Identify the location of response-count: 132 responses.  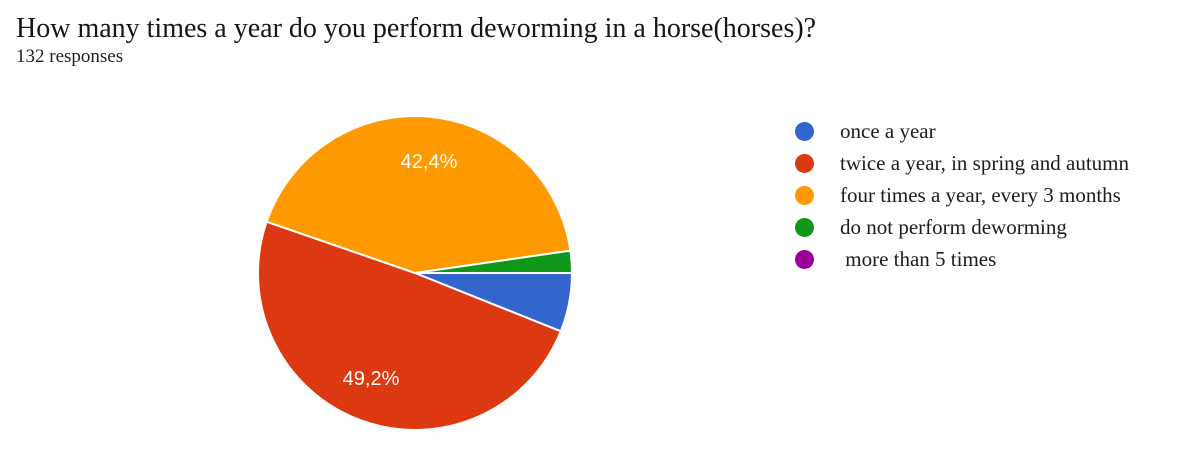
(70, 56).